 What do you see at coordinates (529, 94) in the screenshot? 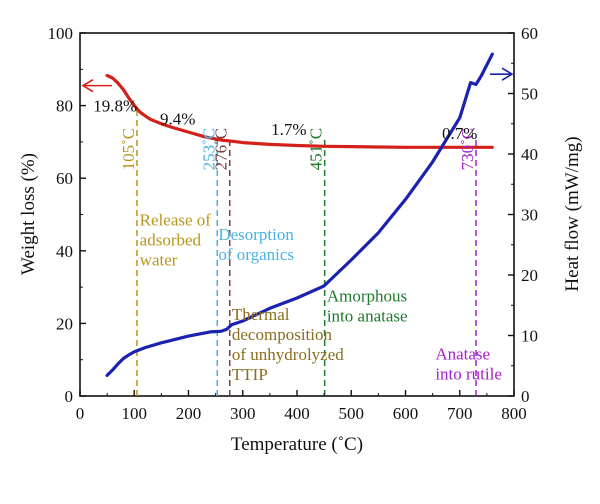
I see `y-right-tick-label: 50` at bounding box center [529, 94].